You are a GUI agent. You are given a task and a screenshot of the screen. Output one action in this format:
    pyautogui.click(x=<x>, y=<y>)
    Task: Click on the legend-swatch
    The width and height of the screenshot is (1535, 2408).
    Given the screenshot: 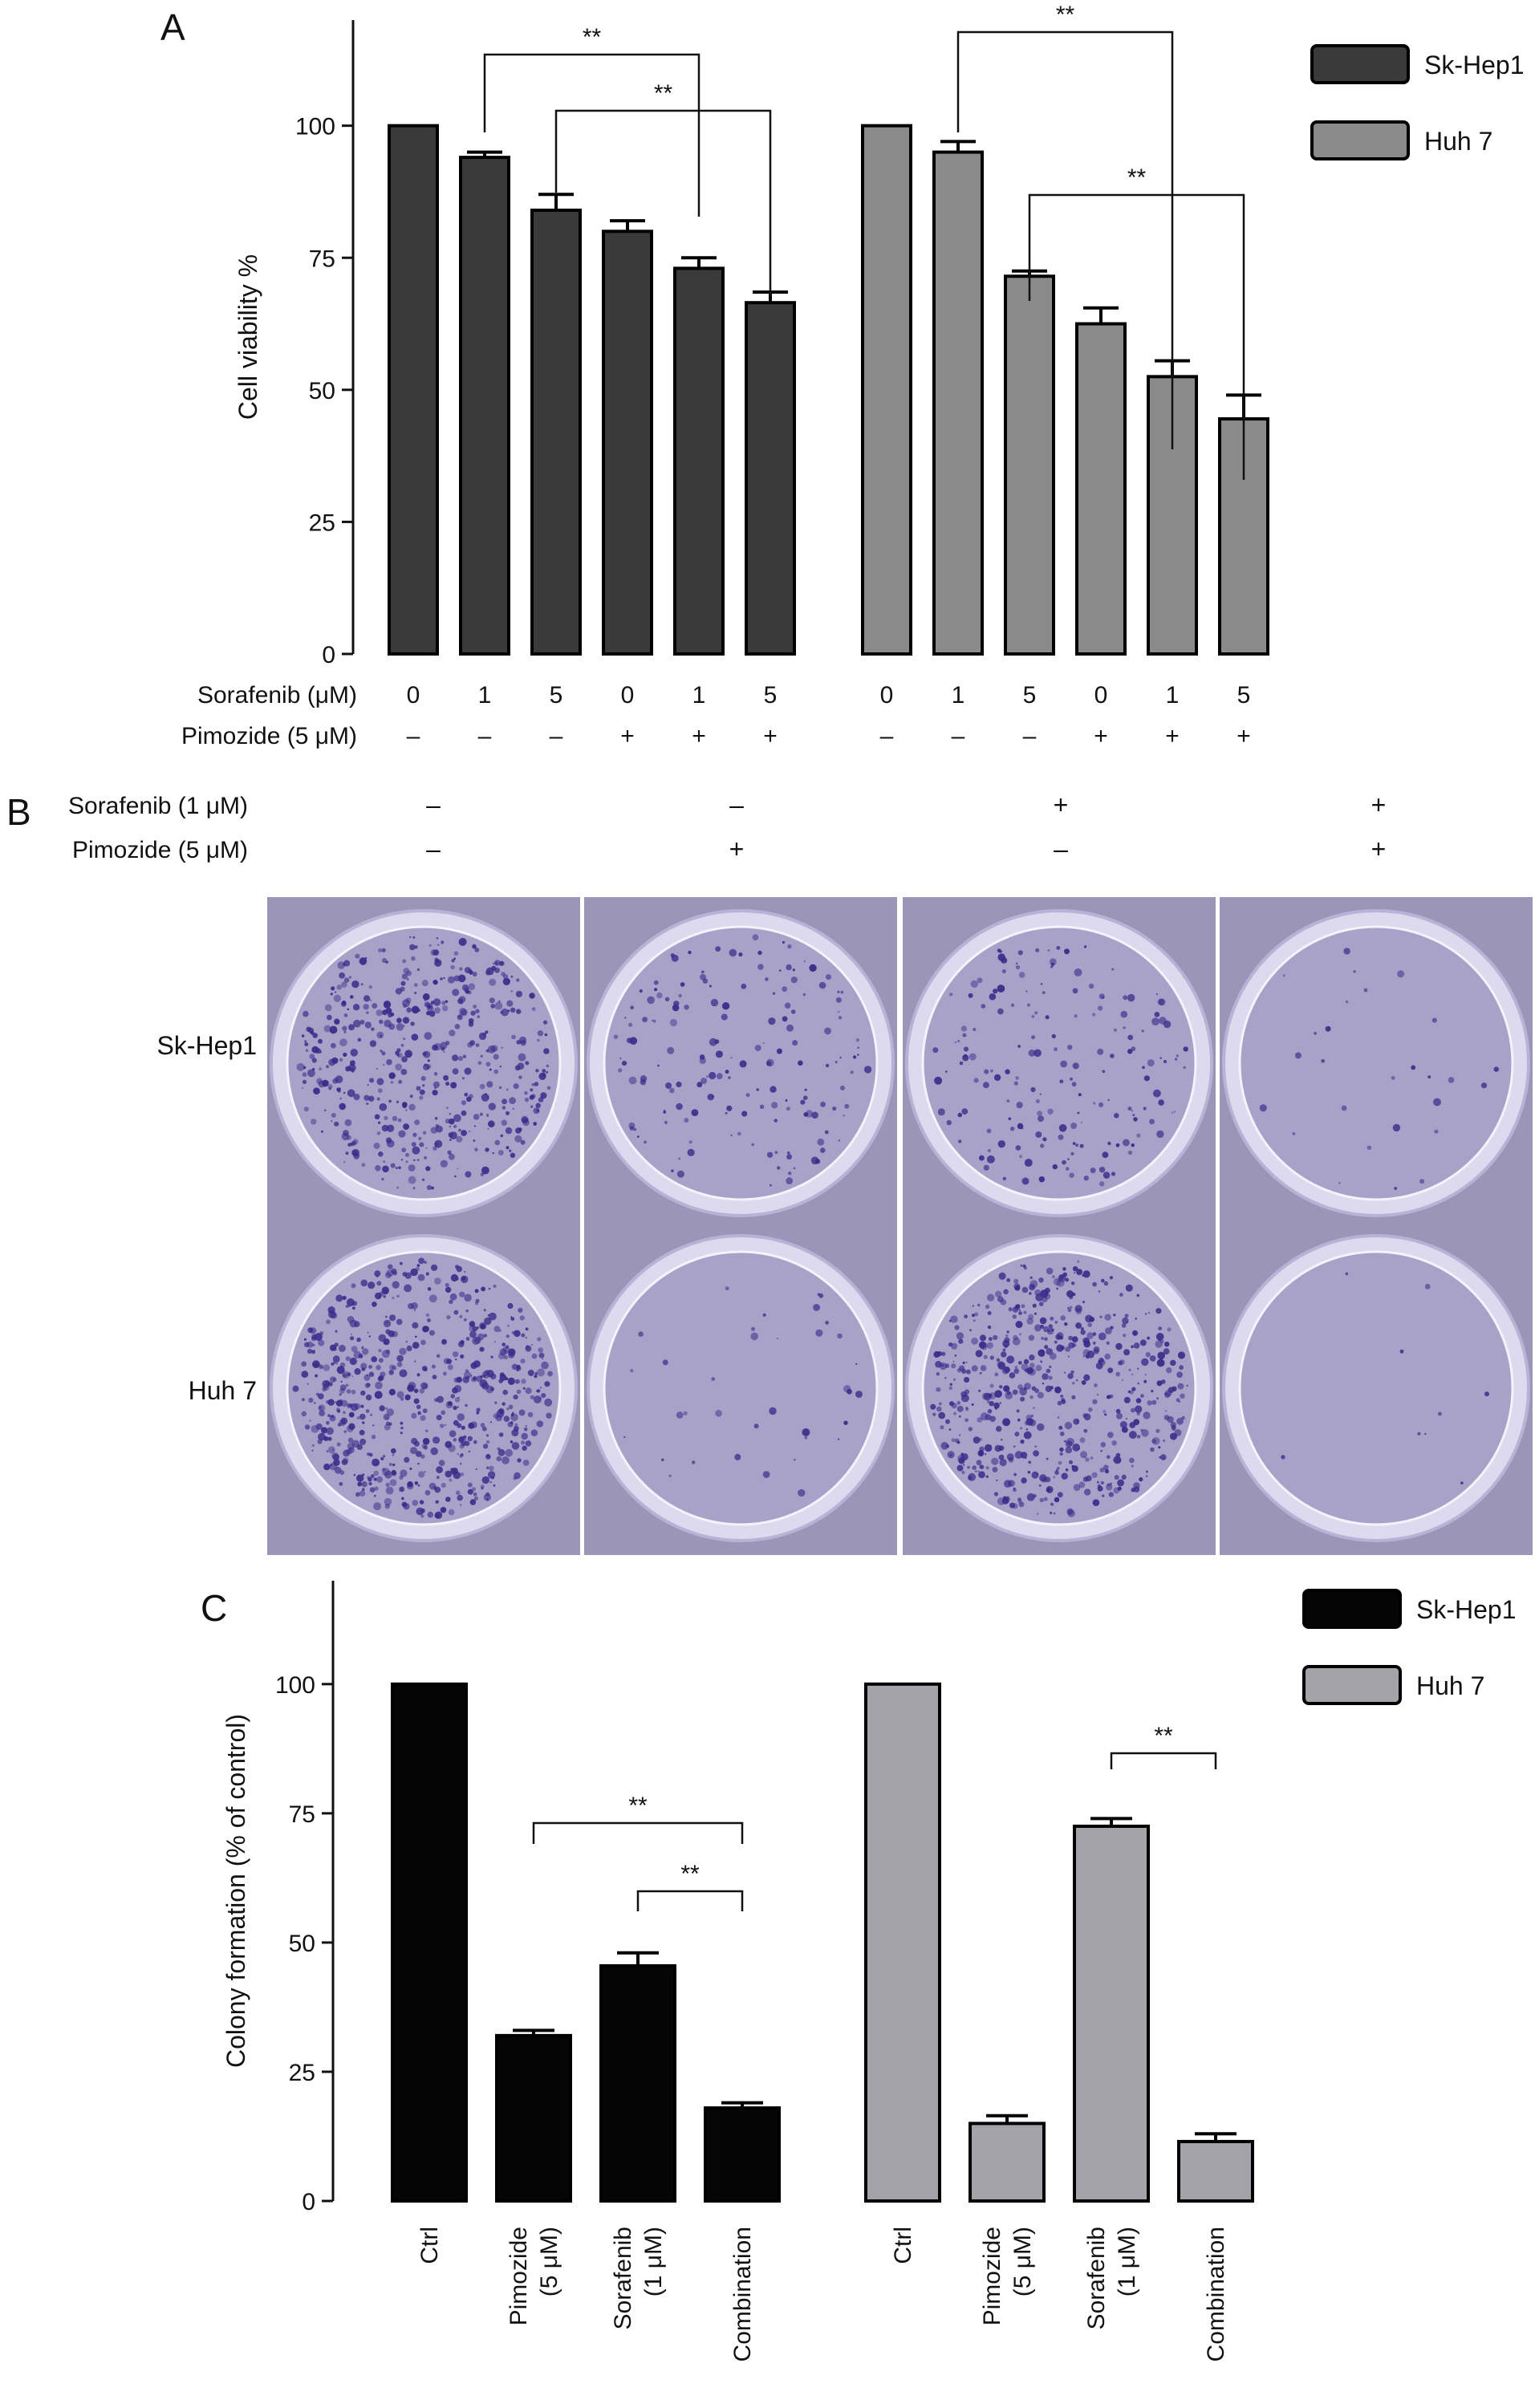 What is the action you would take?
    pyautogui.click(x=1352, y=1609)
    